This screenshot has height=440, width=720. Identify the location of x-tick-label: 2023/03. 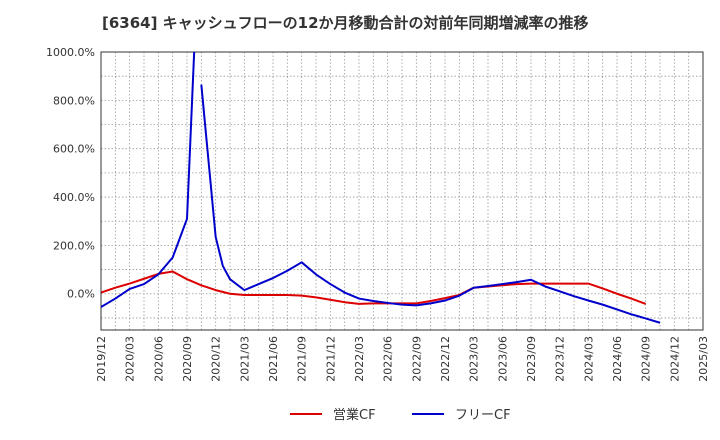
(474, 359).